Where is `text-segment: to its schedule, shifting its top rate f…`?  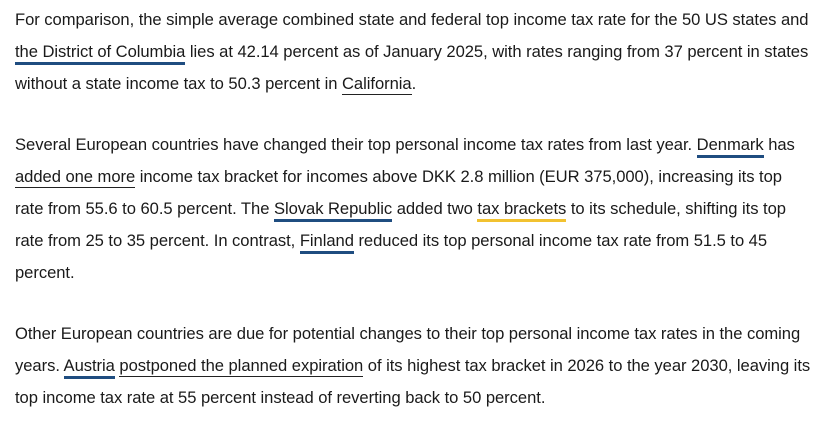 text-segment: to its schedule, shifting its top rate f… is located at coordinates (400, 224).